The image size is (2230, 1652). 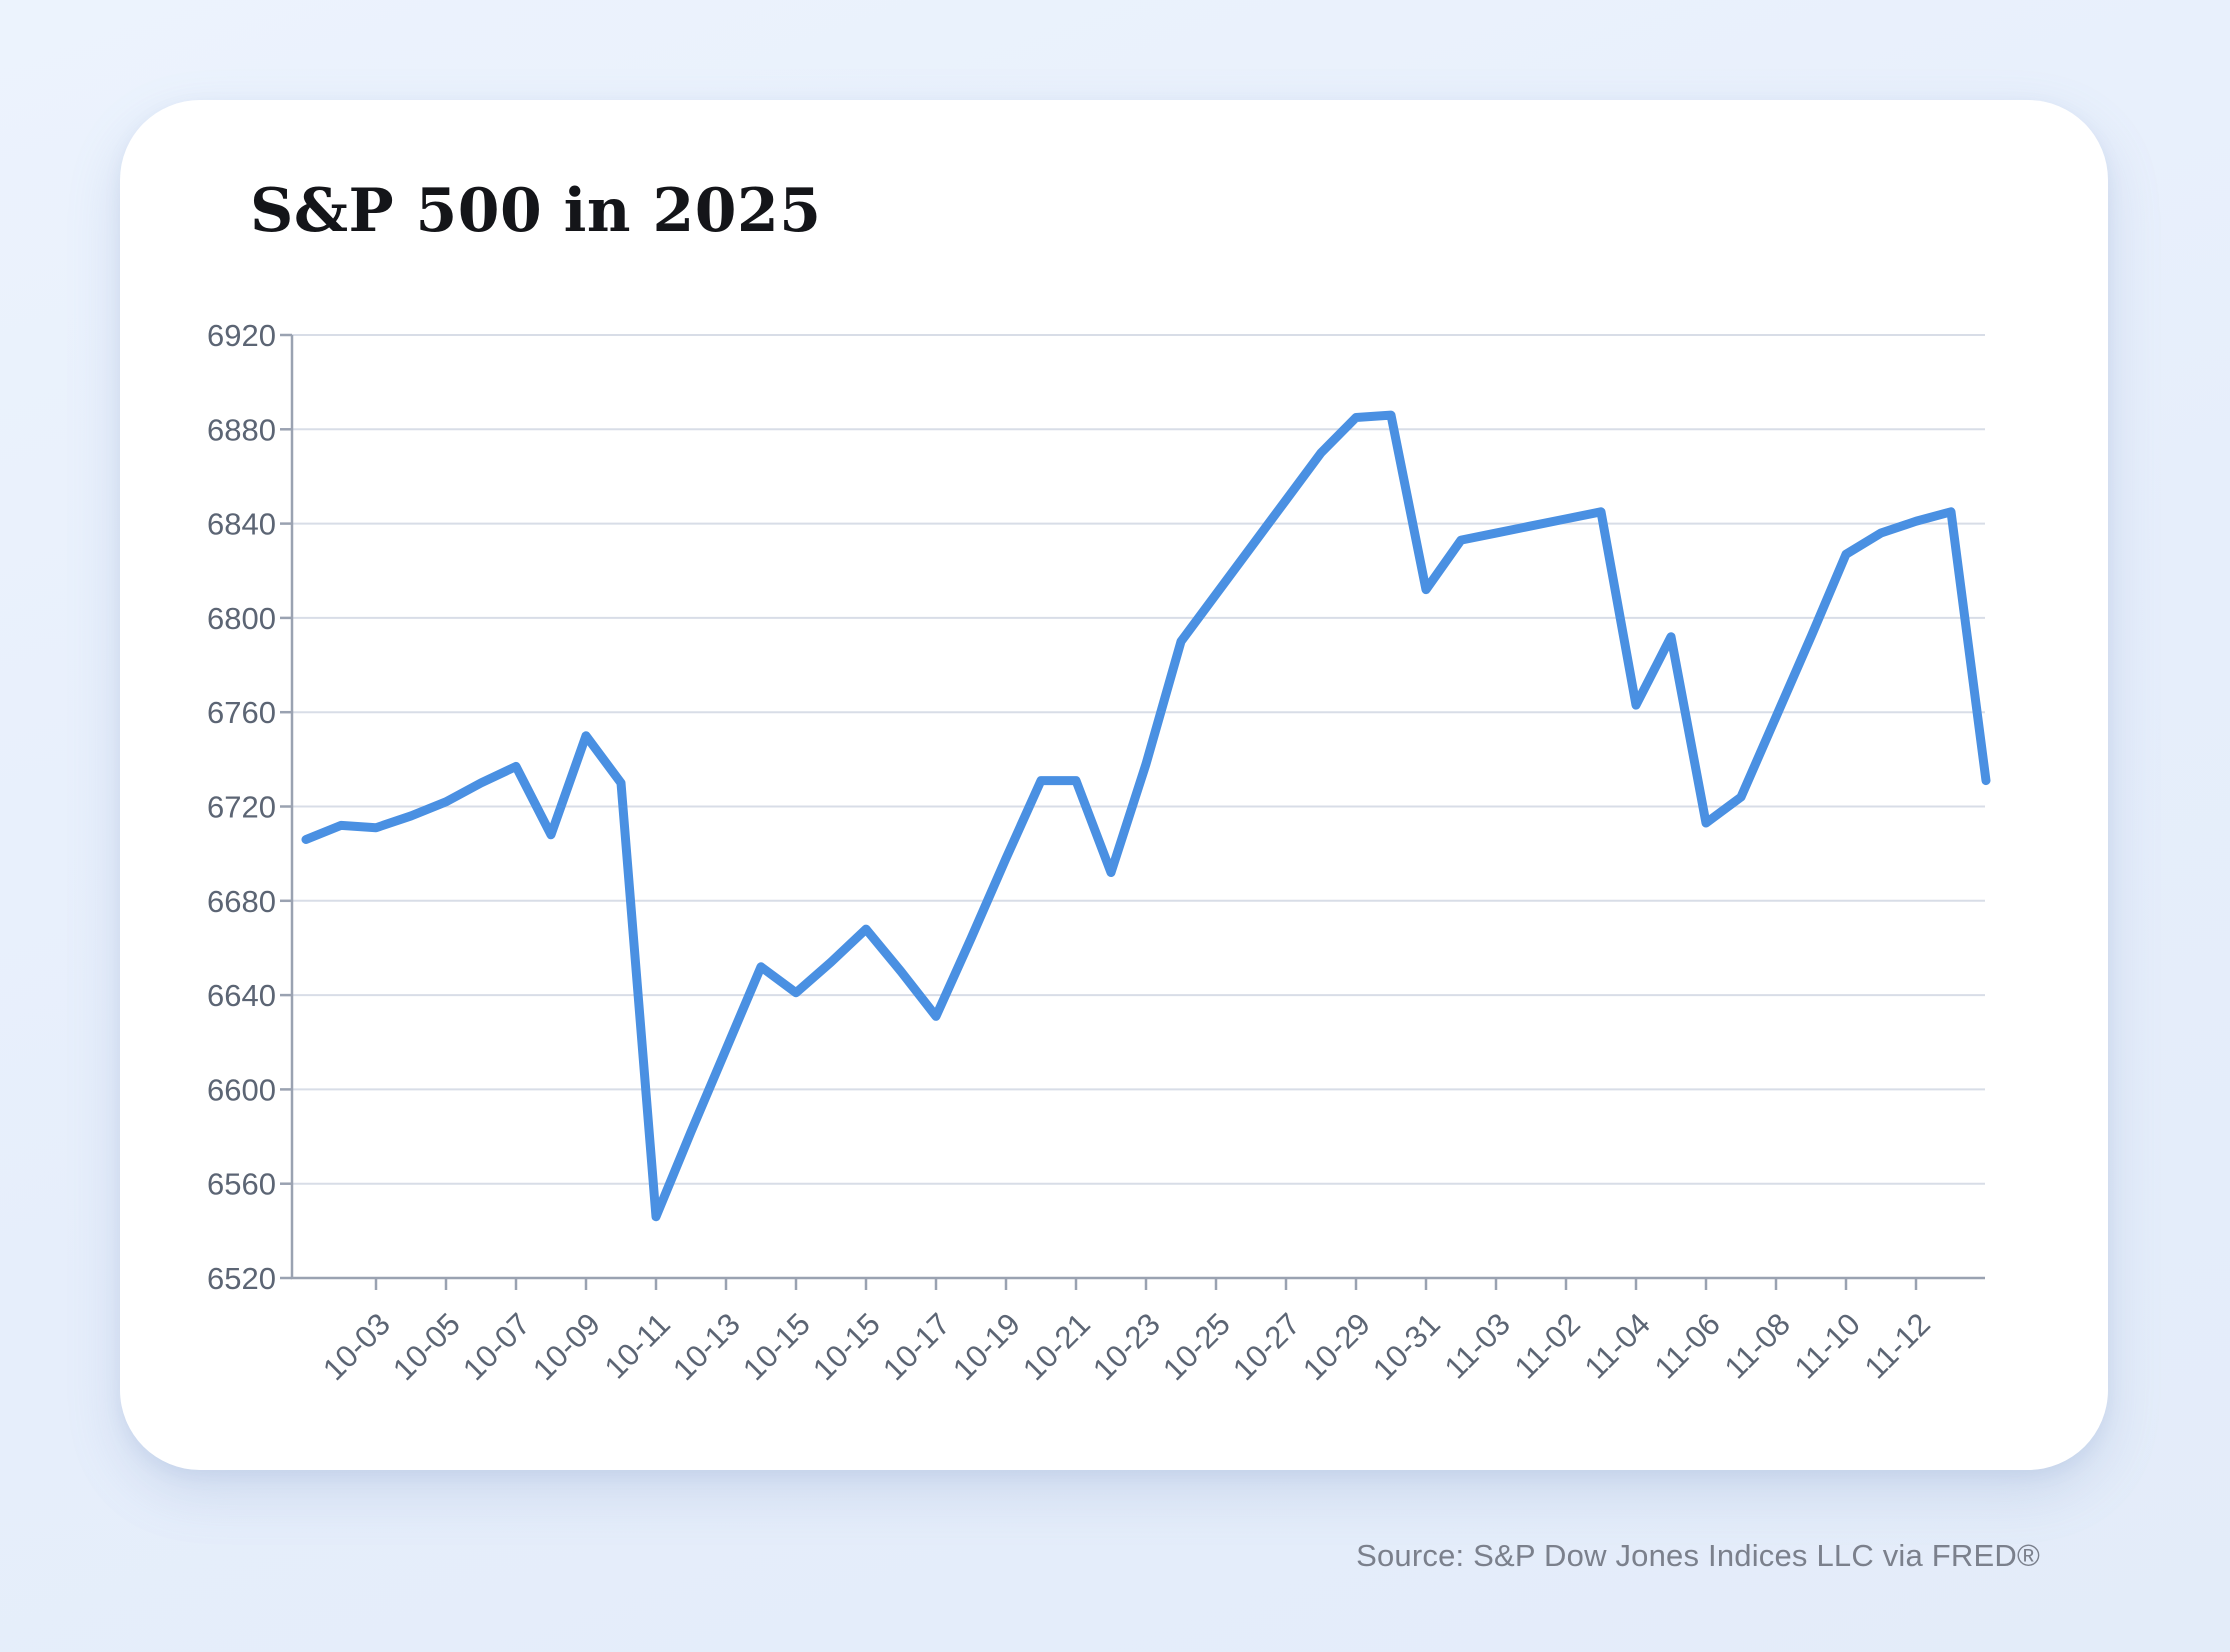 I want to click on y-axis-label: 6840, so click(x=241, y=524).